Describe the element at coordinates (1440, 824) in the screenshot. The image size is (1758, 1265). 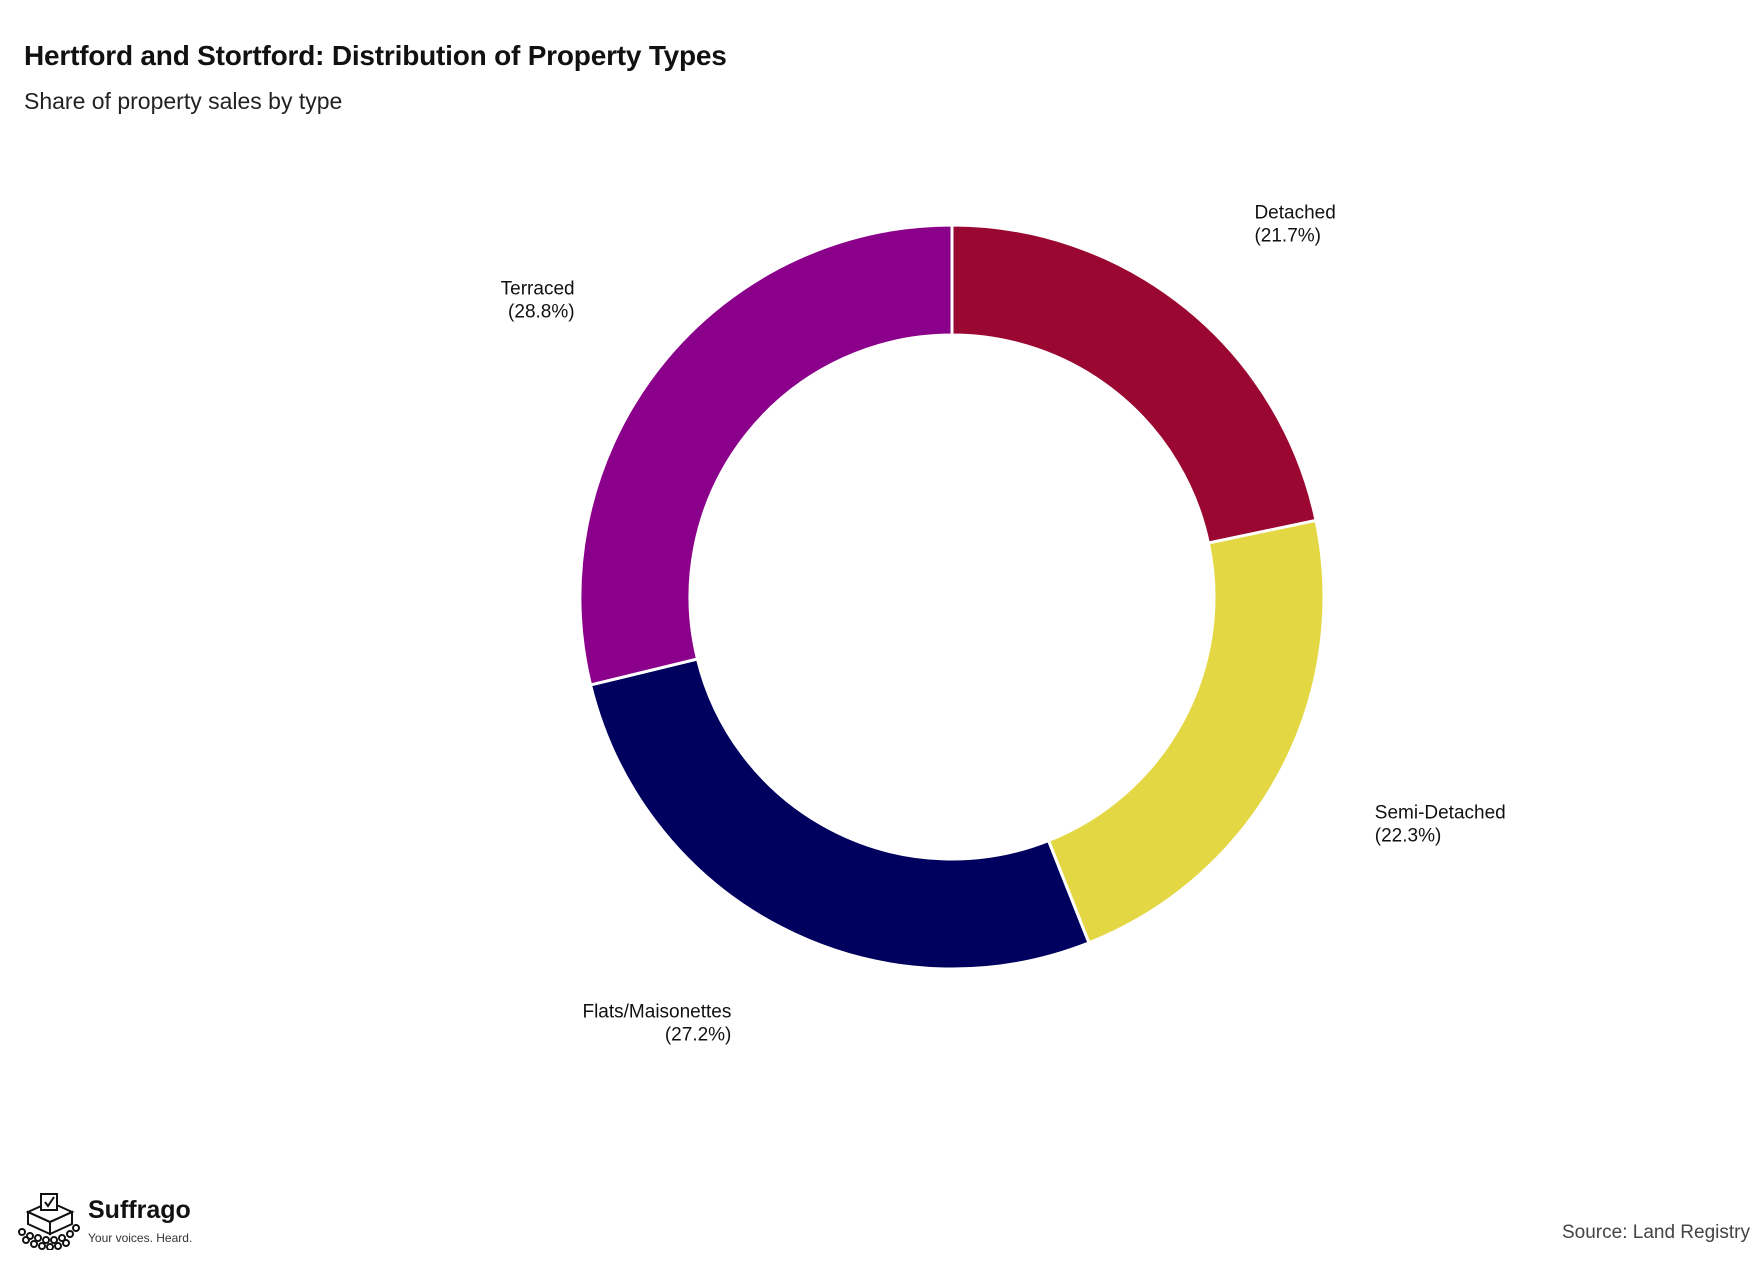
I see `slice-label-semi-detached: Semi-Detached (22.3%)` at that location.